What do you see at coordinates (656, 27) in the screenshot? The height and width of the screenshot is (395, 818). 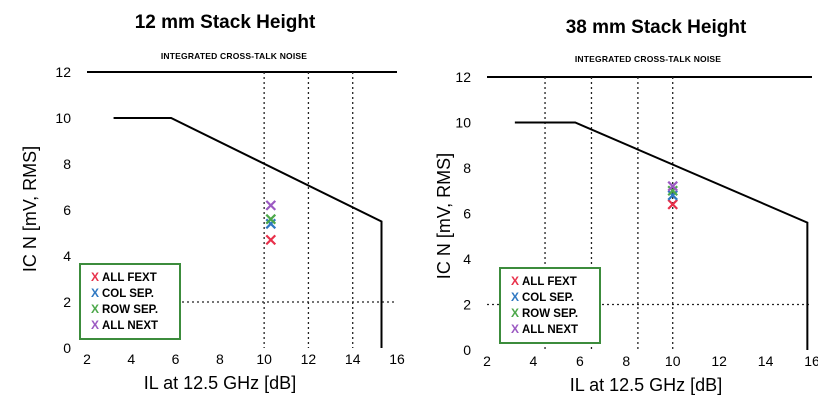 I see `chart-title: 38 mm Stack Height` at bounding box center [656, 27].